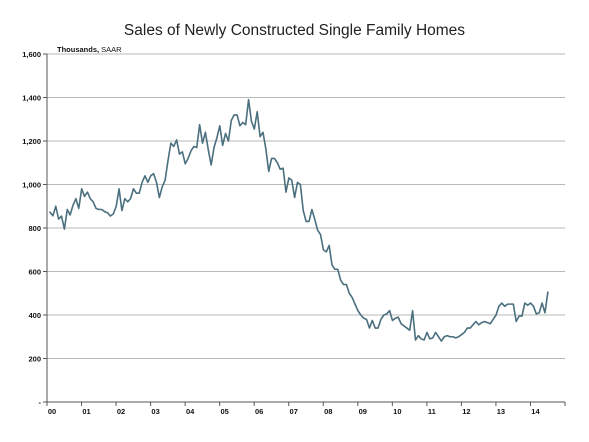 This screenshot has height=442, width=589. Describe the element at coordinates (110, 49) in the screenshot. I see `units-label-rest: SAAR` at that location.